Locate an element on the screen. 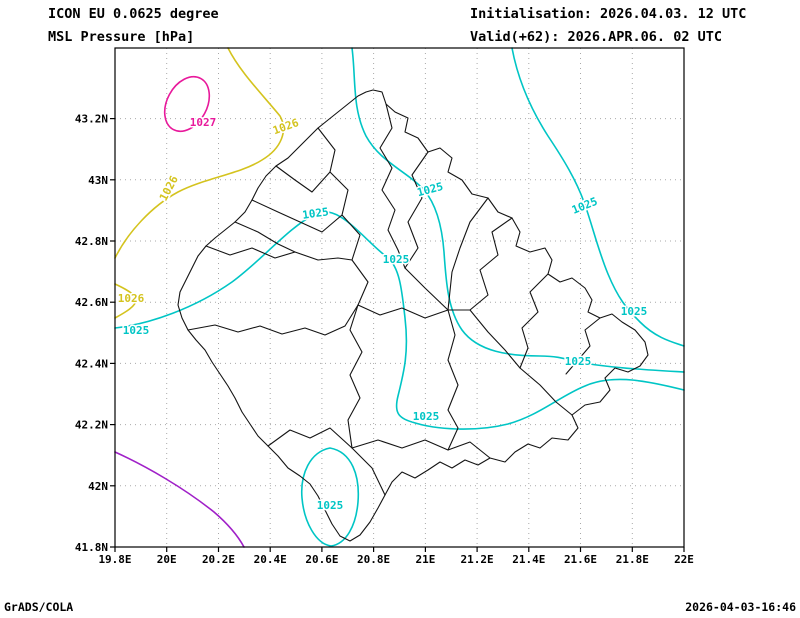  y-tick-label: 42.4N is located at coordinates (91, 363).